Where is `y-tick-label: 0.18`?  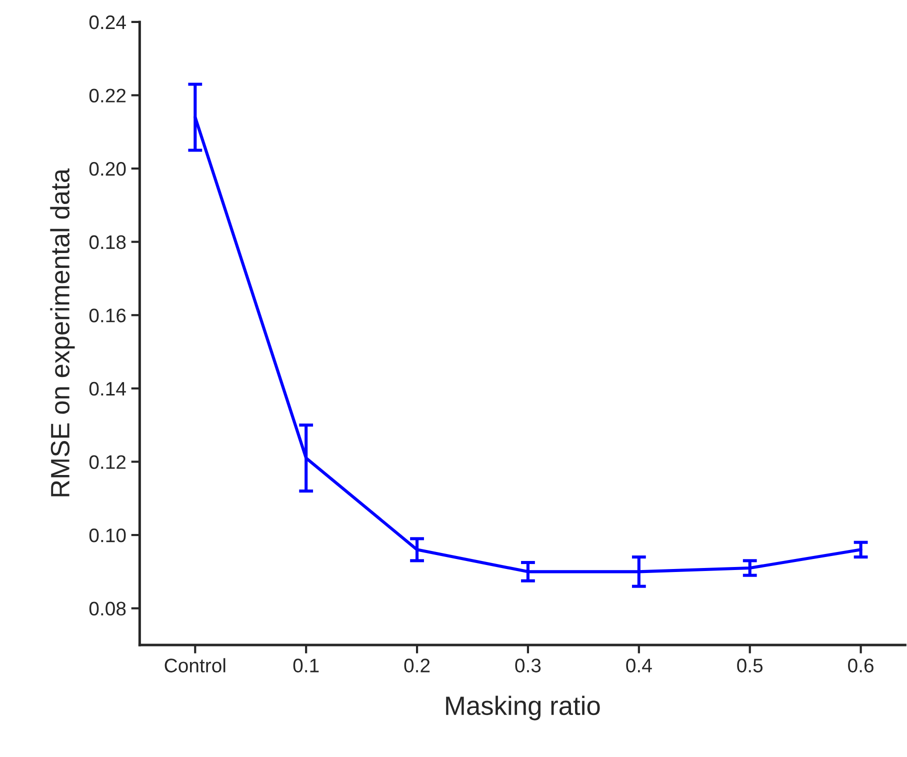 y-tick-label: 0.18 is located at coordinates (107, 242).